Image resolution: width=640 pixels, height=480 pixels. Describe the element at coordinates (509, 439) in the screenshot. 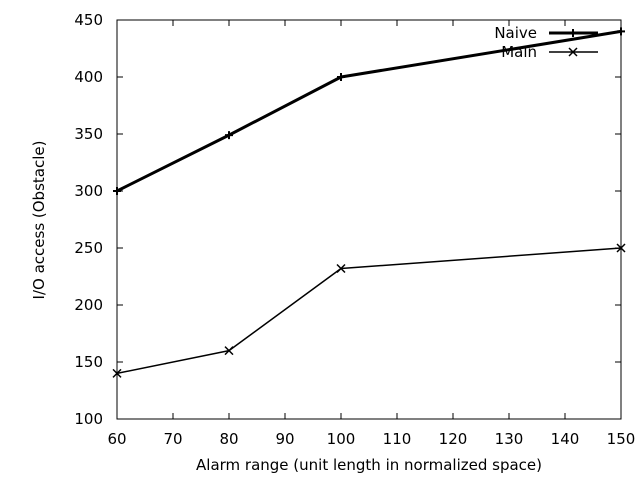

I see `x-tick-label: 130` at that location.